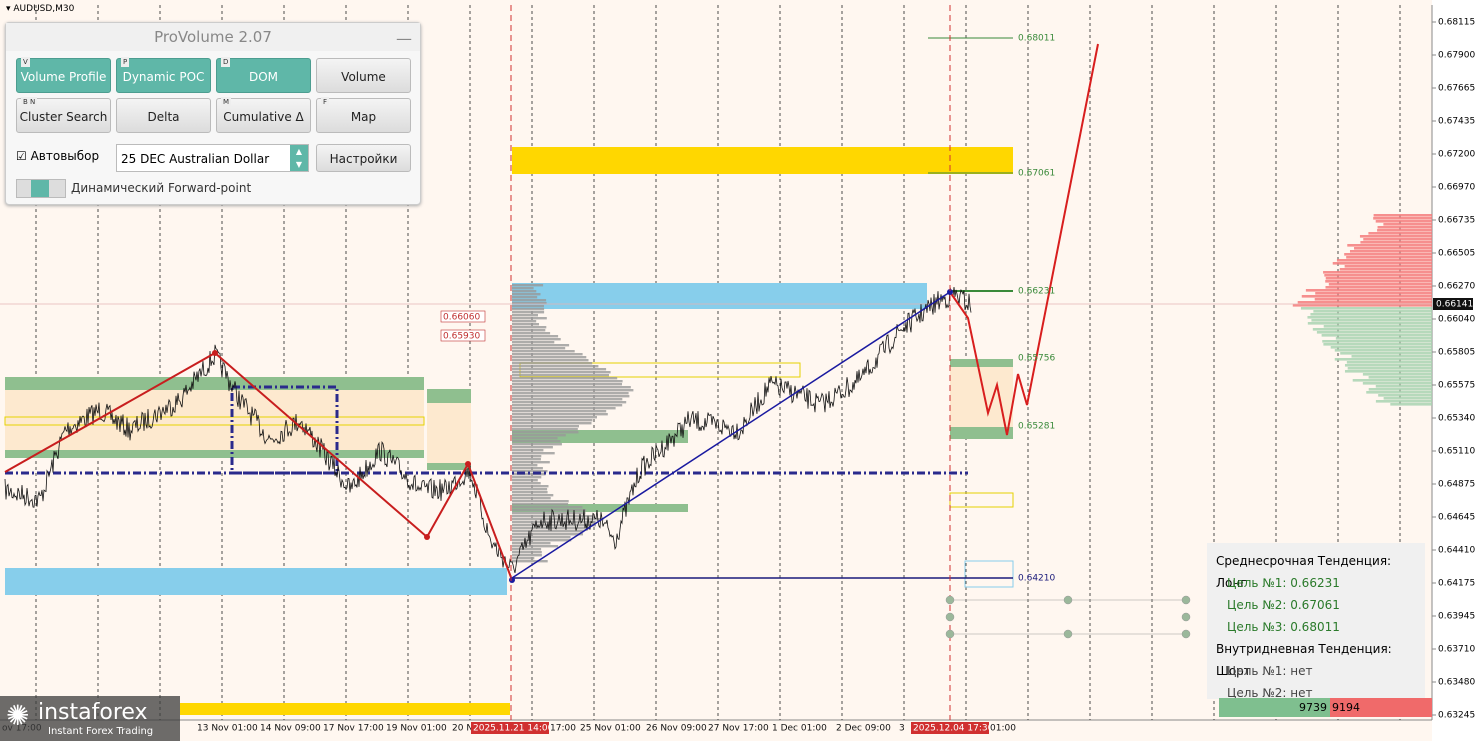  I want to click on tool-button: P Dynamic POC, so click(163, 75).